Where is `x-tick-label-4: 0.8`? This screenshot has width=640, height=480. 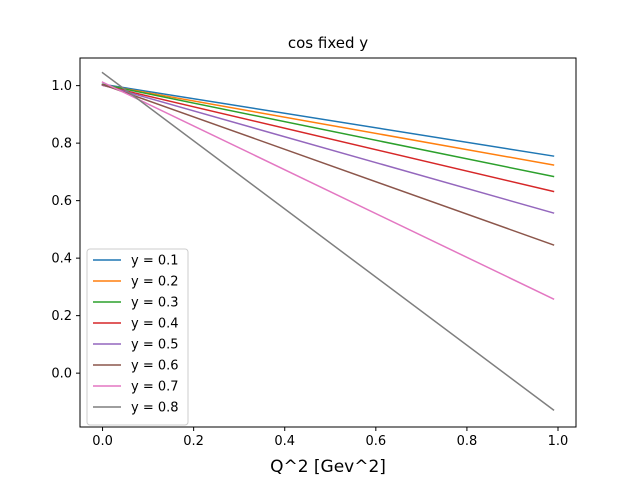 x-tick-label-4: 0.8 is located at coordinates (467, 441).